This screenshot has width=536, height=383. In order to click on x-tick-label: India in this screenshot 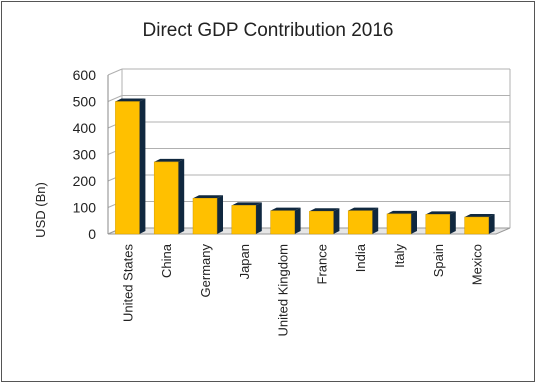, I will do `click(360, 257)`.